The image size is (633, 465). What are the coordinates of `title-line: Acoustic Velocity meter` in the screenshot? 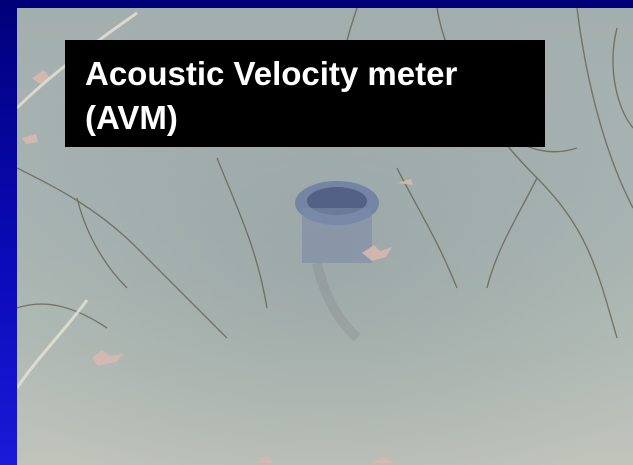 It's located at (271, 73).